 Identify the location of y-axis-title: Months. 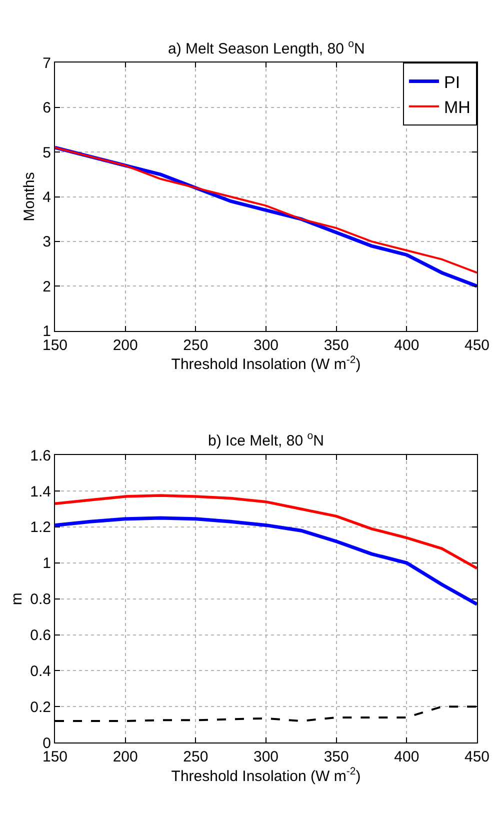
(29, 197).